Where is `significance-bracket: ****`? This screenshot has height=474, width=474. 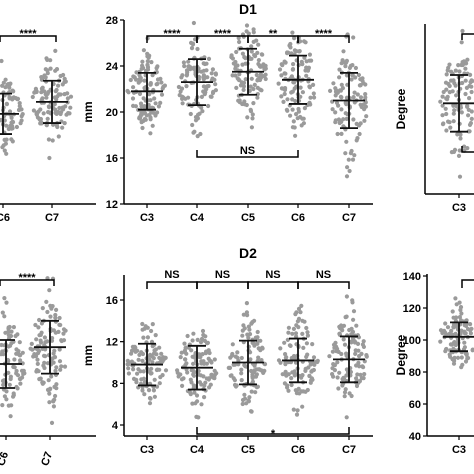
significance-bracket: **** is located at coordinates (28, 35).